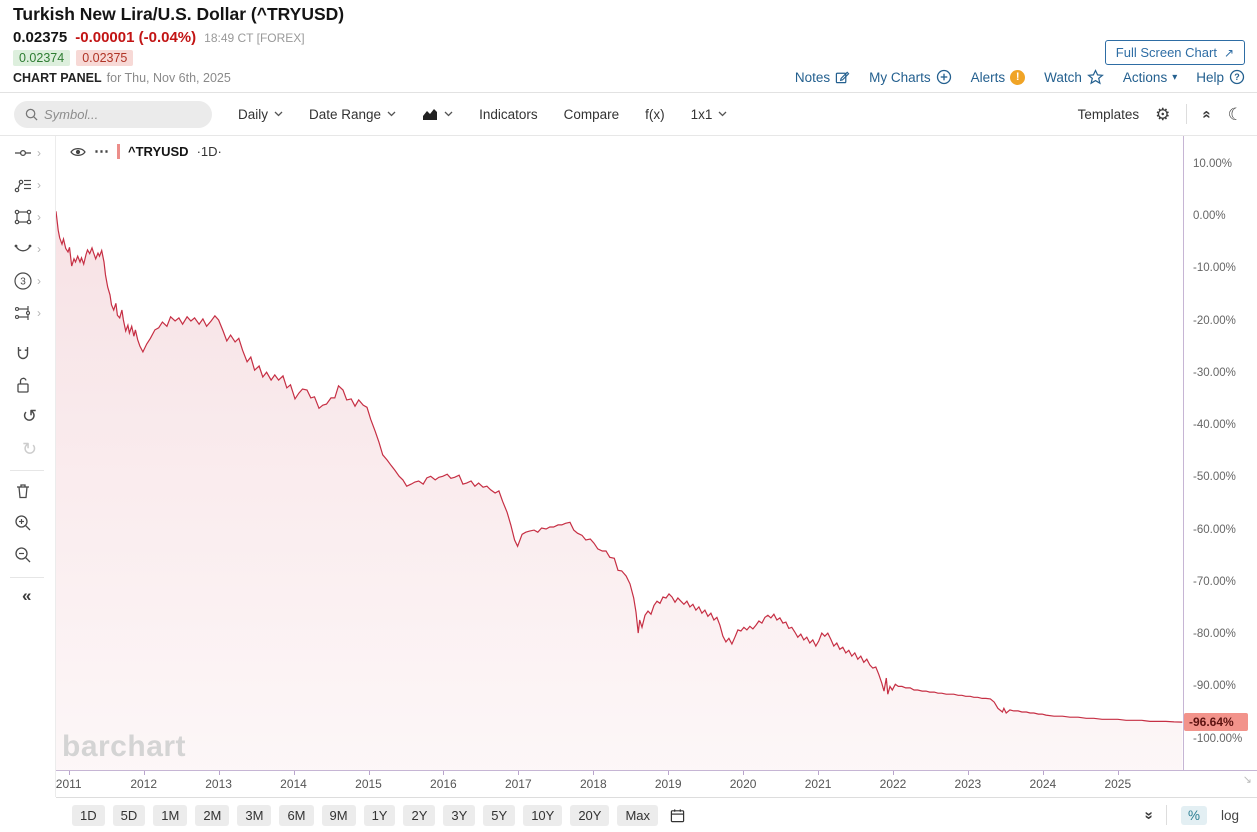  I want to click on y-axis-label: 10.00%, so click(1213, 163).